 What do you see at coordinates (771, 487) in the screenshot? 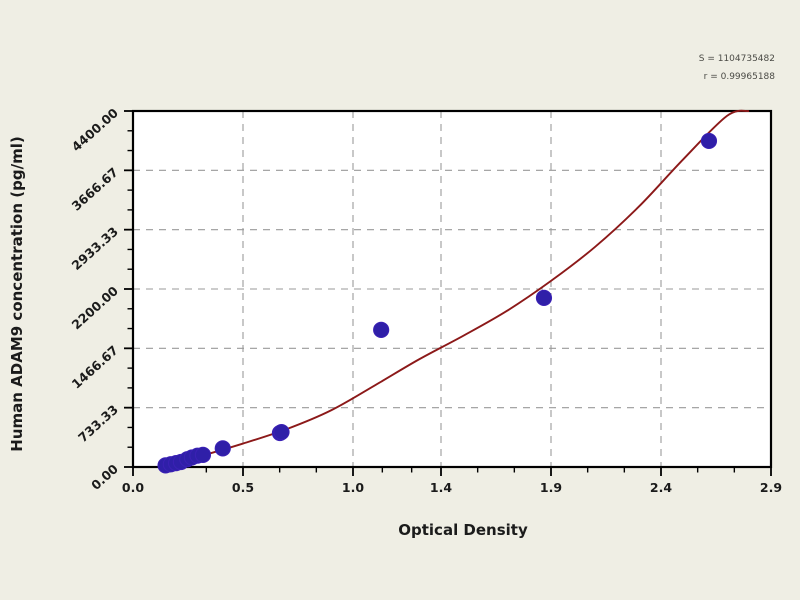
I see `x-tick-label: 2.9` at bounding box center [771, 487].